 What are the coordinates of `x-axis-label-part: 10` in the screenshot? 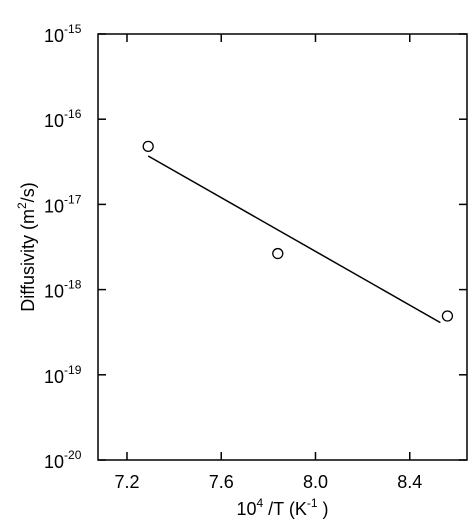 It's located at (246, 509).